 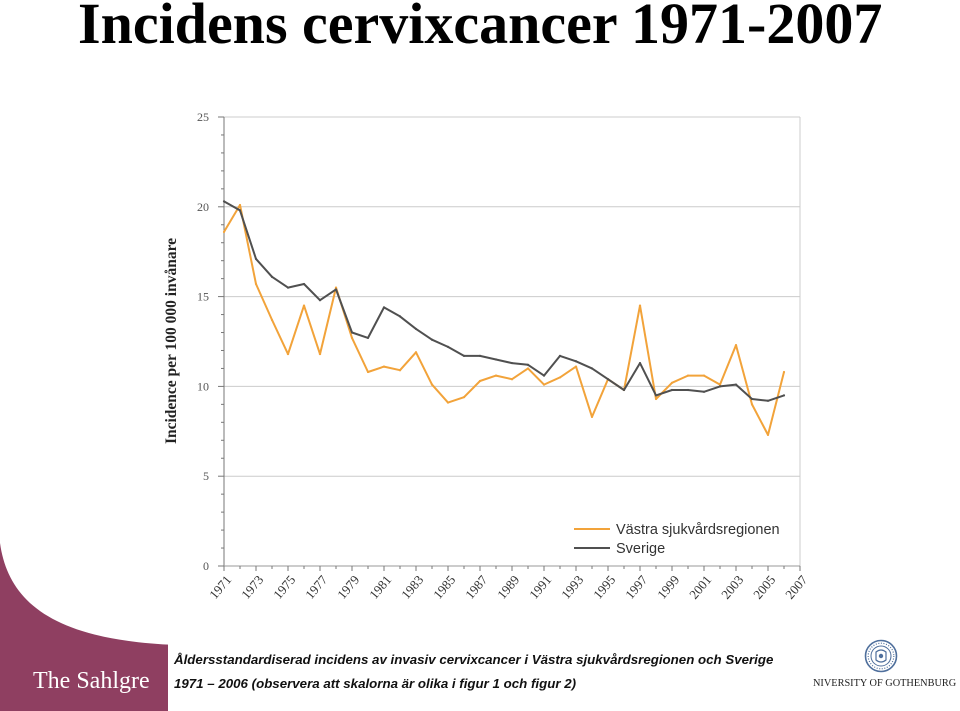 What do you see at coordinates (206, 566) in the screenshot?
I see `y-tick-label: 0` at bounding box center [206, 566].